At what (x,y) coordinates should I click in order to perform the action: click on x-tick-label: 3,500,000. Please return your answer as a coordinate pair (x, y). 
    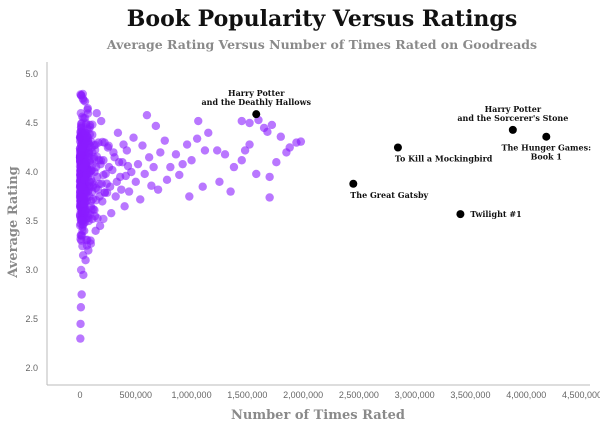
    Looking at the image, I should click on (470, 395).